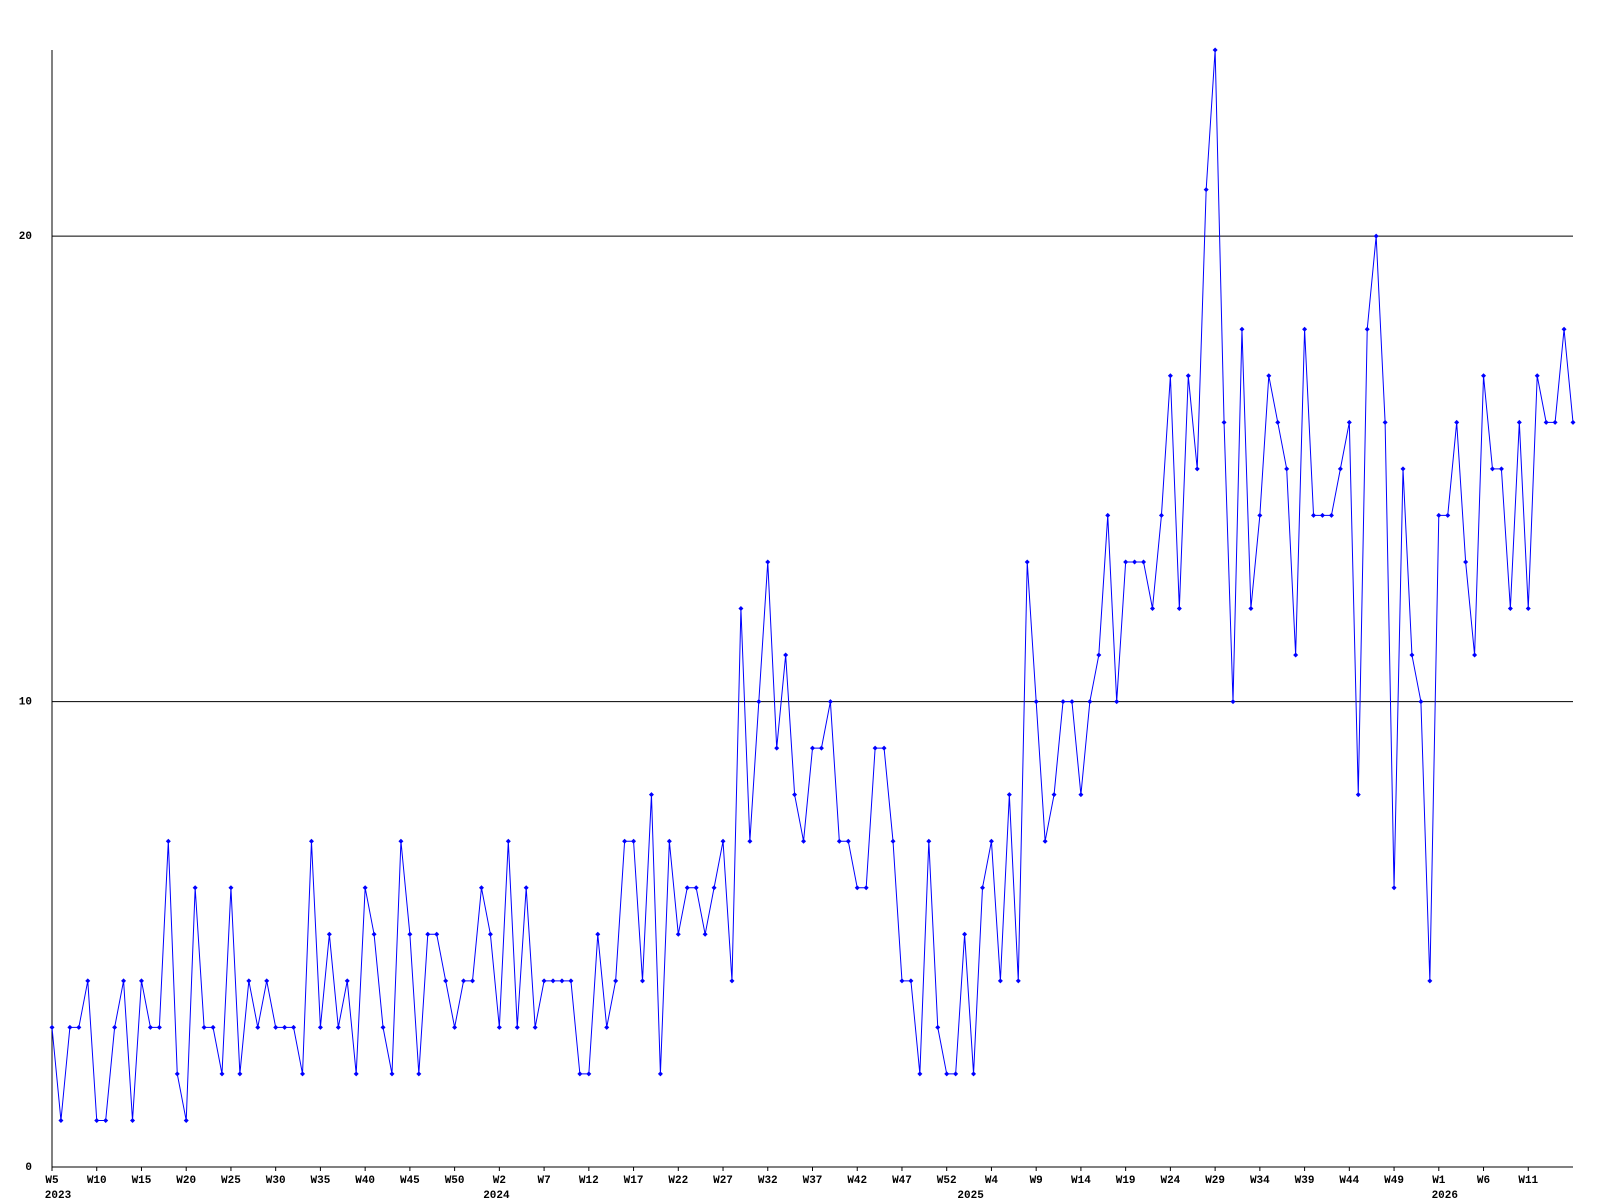 Image resolution: width=1600 pixels, height=1200 pixels. I want to click on x-tick-label: W11, so click(1528, 1181).